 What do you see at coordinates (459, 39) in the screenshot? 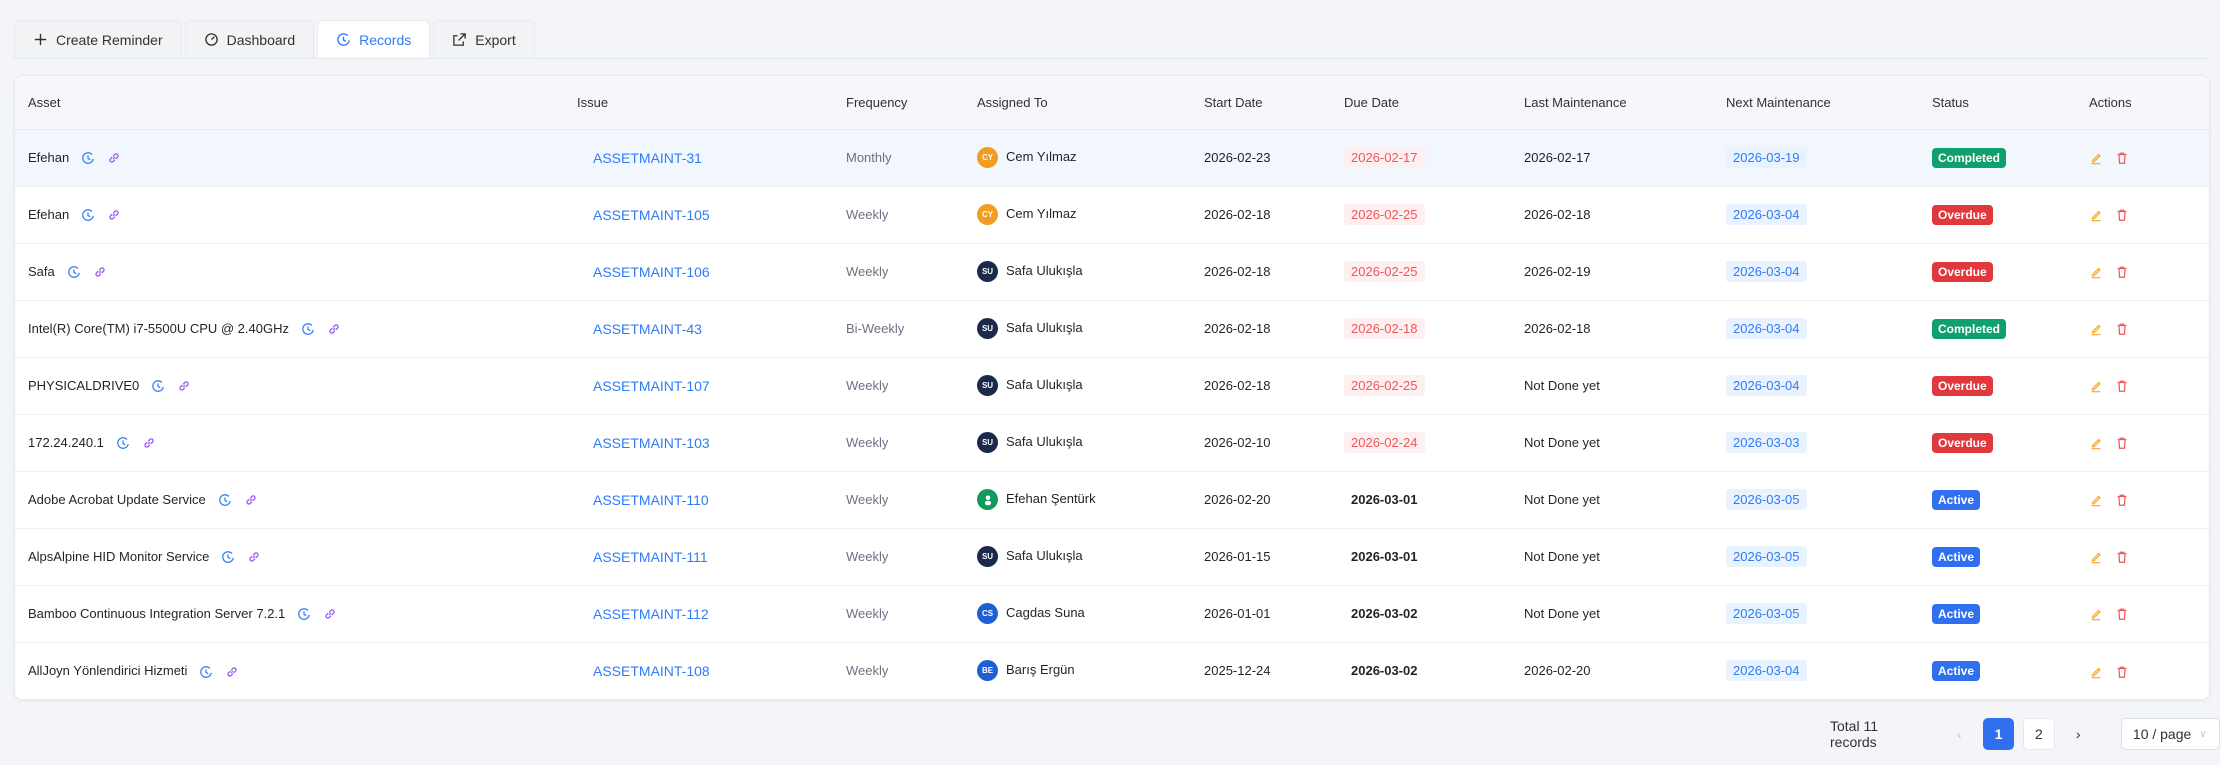
I see `export-icon` at bounding box center [459, 39].